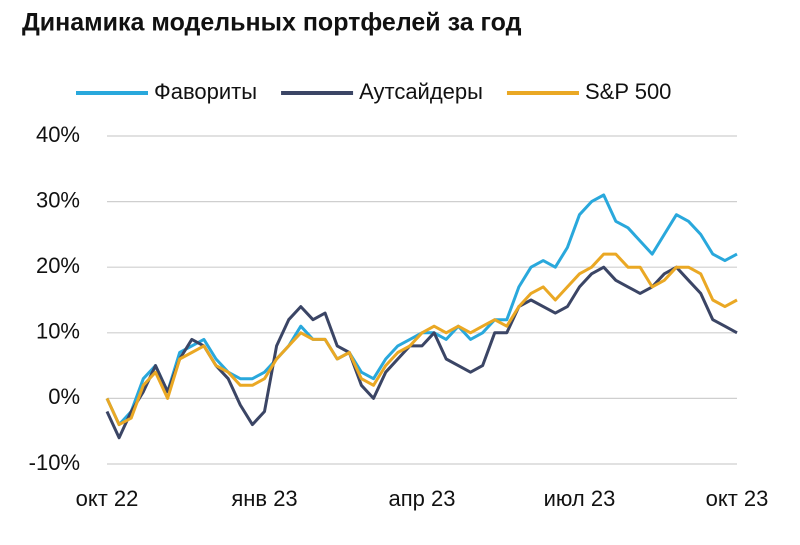 The image size is (800, 545). I want to click on y-tick-label: 10%, so click(58, 331).